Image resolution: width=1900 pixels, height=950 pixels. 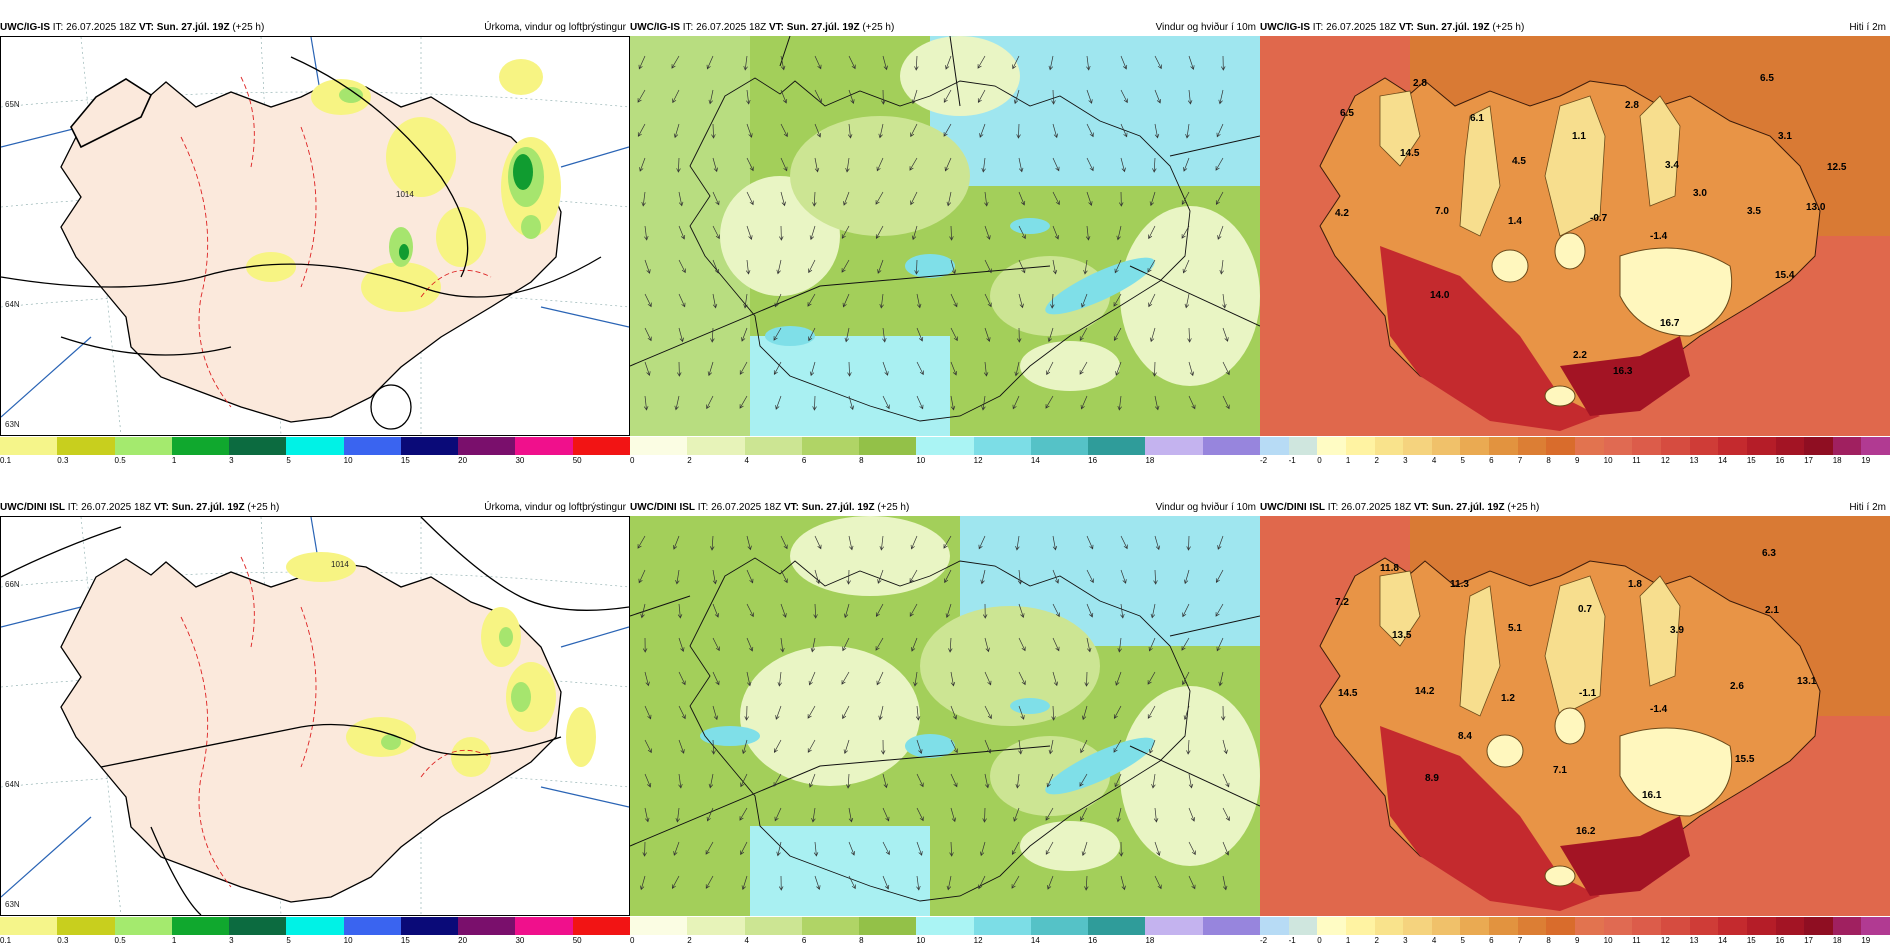 I want to click on colorbar-tick: -1, so click(x=1292, y=940).